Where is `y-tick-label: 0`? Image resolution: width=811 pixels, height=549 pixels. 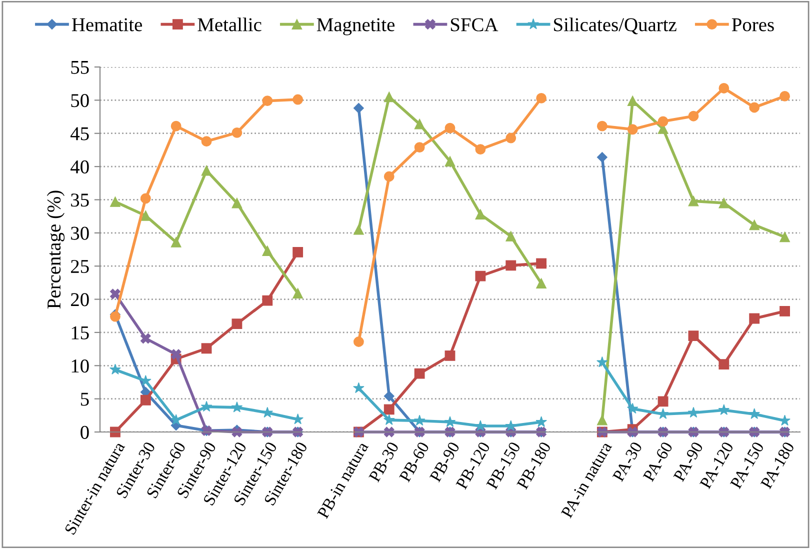 y-tick-label: 0 is located at coordinates (84, 432).